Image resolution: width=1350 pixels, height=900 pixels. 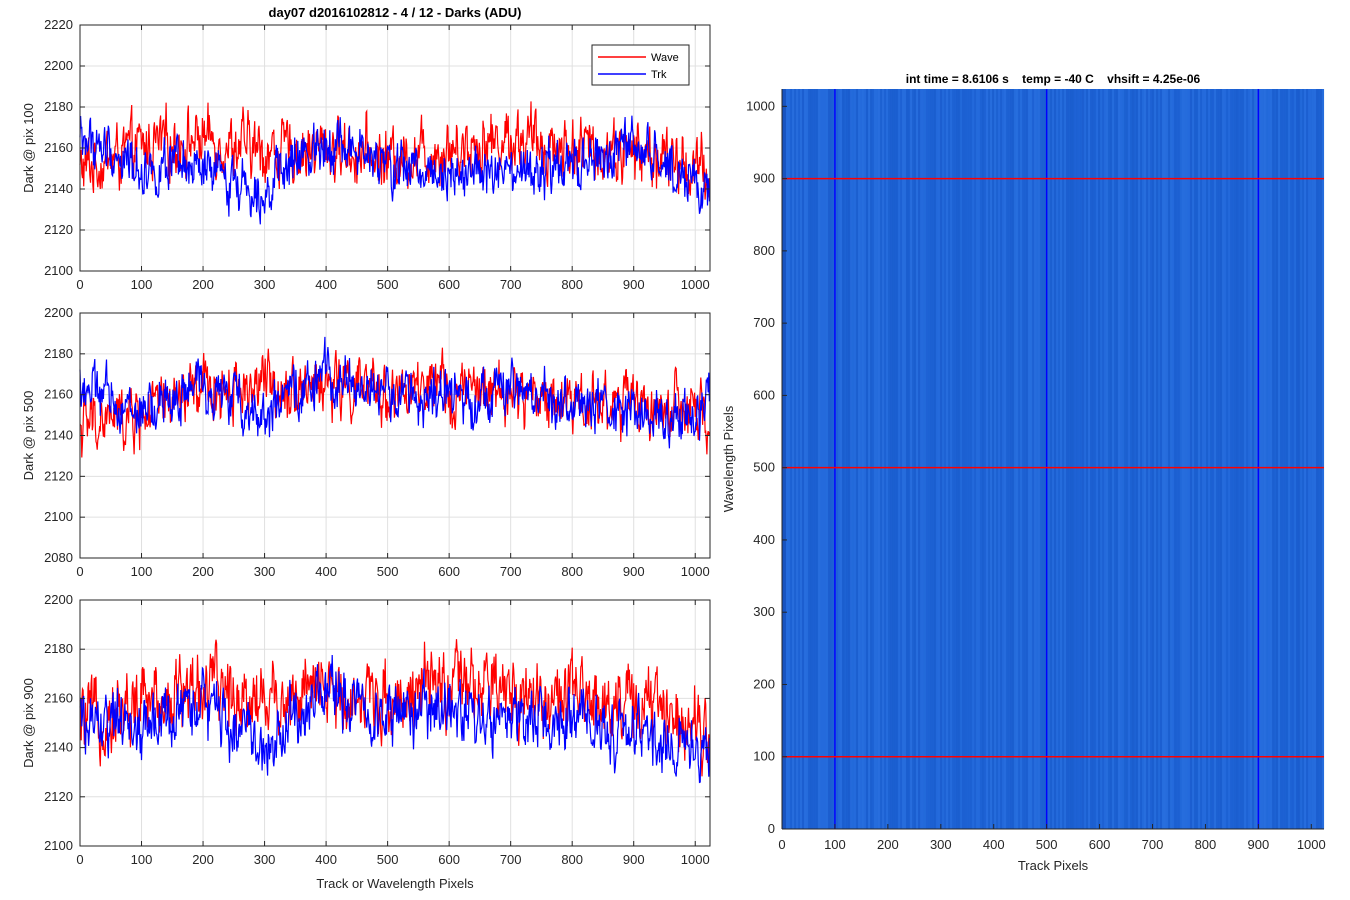 I want to click on y-tick-label: 500, so click(x=764, y=467).